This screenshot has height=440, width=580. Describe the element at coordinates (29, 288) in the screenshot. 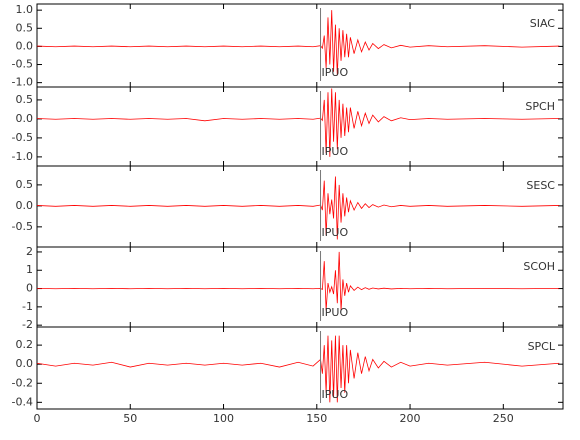

I see `y-tick-label: 0` at that location.